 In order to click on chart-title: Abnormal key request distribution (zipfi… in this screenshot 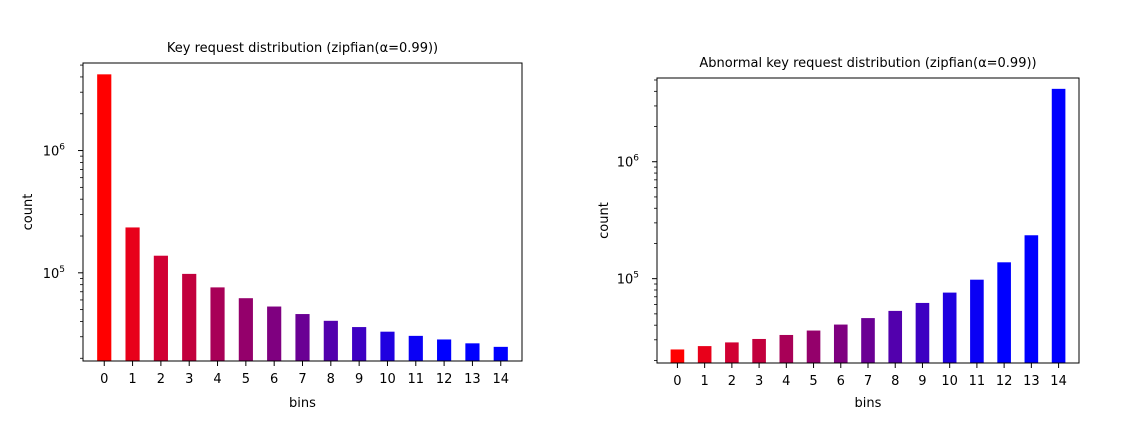, I will do `click(867, 63)`.